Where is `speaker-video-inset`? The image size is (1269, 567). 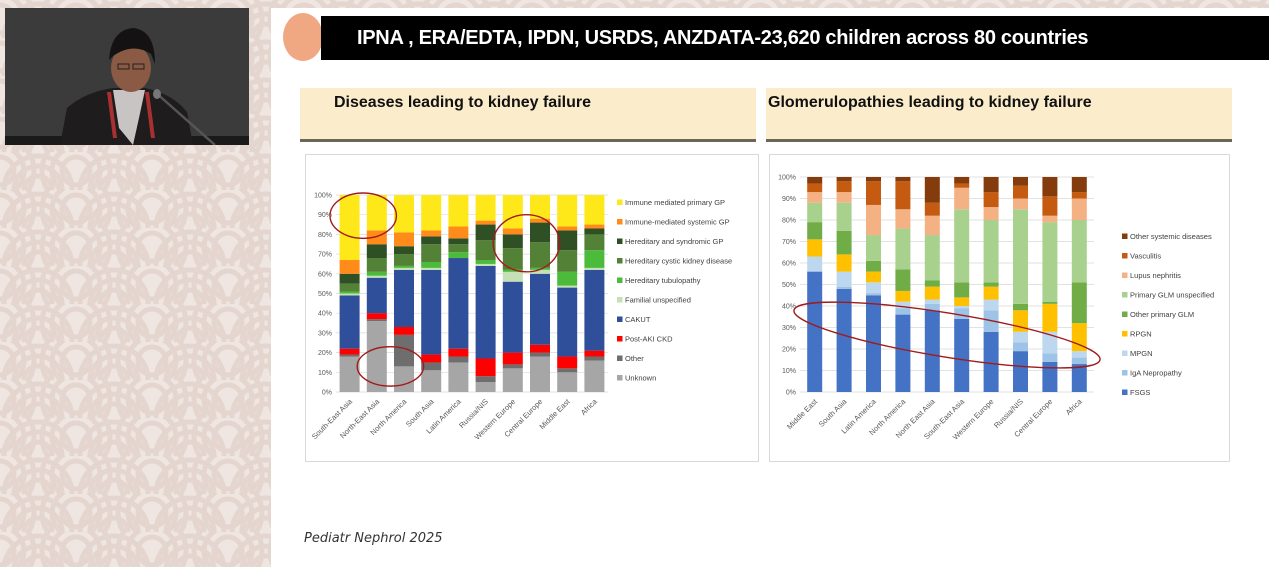 speaker-video-inset is located at coordinates (127, 76).